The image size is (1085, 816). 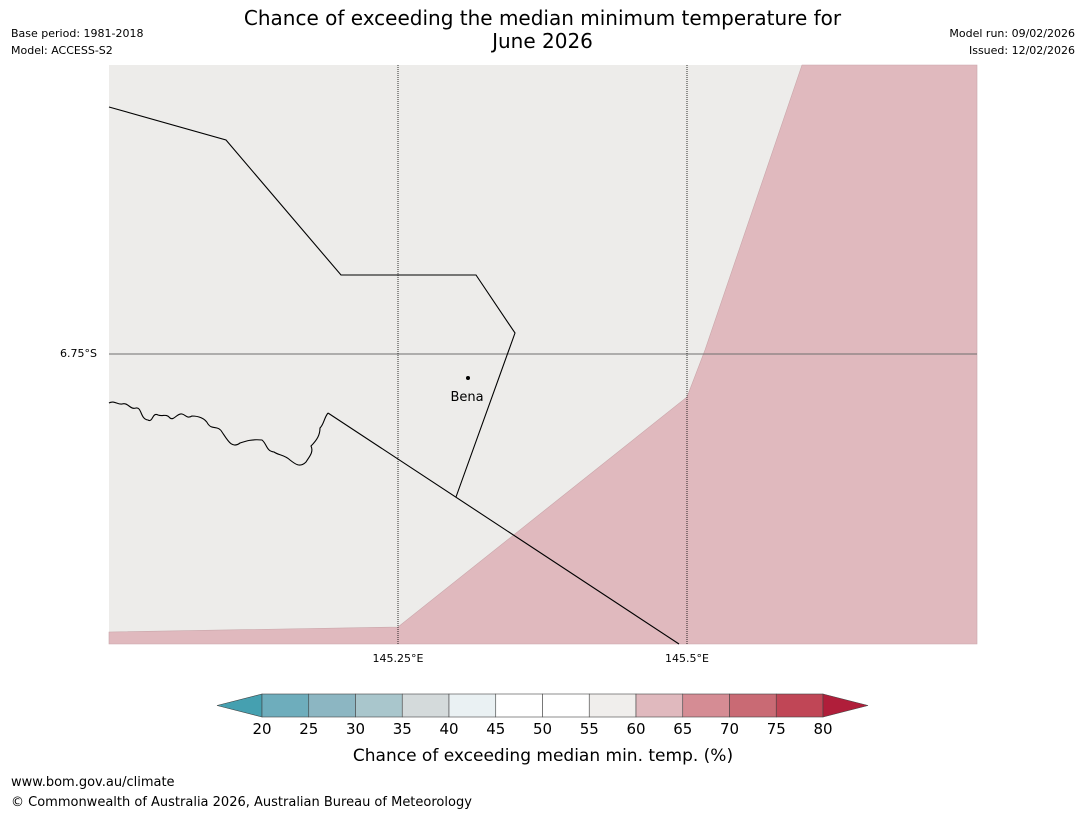 I want to click on model-text: Model: ACCESS-S2, so click(x=62, y=50).